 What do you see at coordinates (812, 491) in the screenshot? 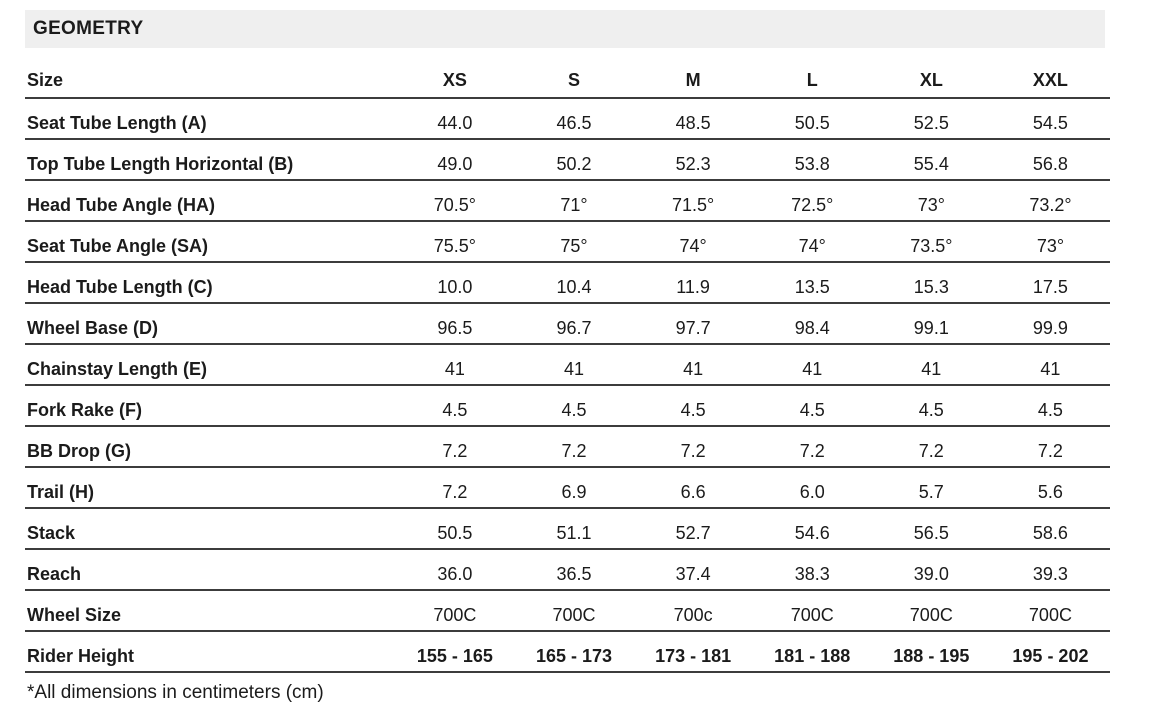
I see `cell: 6.0` at bounding box center [812, 491].